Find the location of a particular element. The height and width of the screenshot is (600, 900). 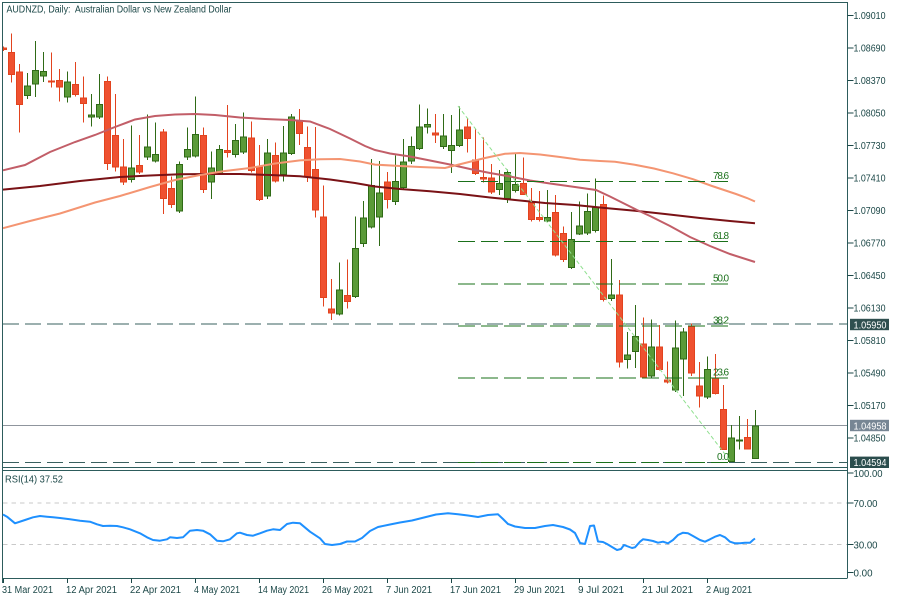

svg-text: 1.08690 is located at coordinates (870, 49).